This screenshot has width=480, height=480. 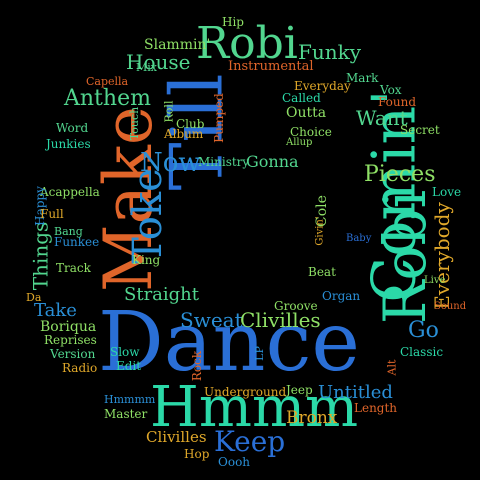 I want to click on word-clivilles-low: Clivilles, so click(x=176, y=437).